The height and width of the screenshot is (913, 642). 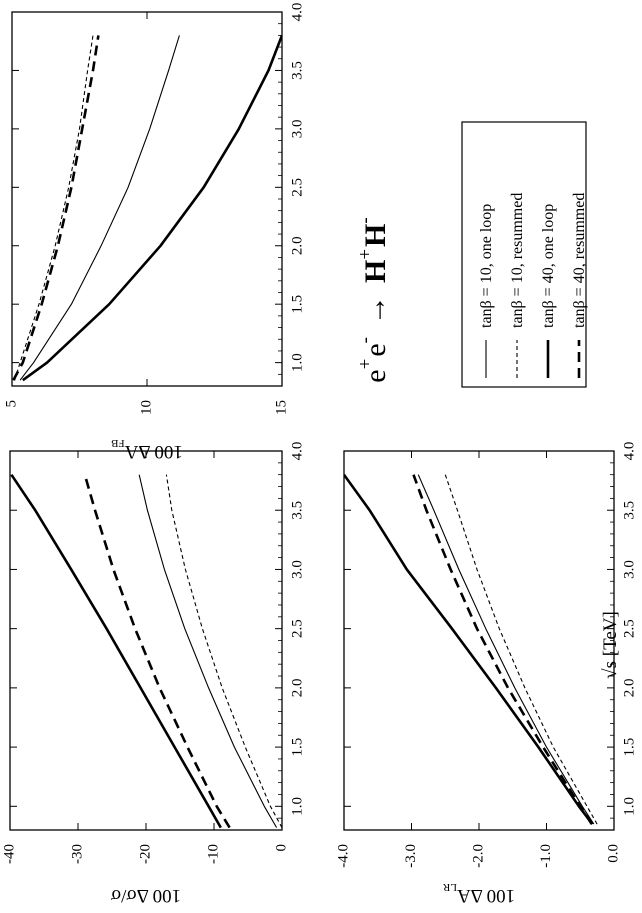 What do you see at coordinates (117, 443) in the screenshot?
I see `y-axis-label-sub-afb: FB` at bounding box center [117, 443].